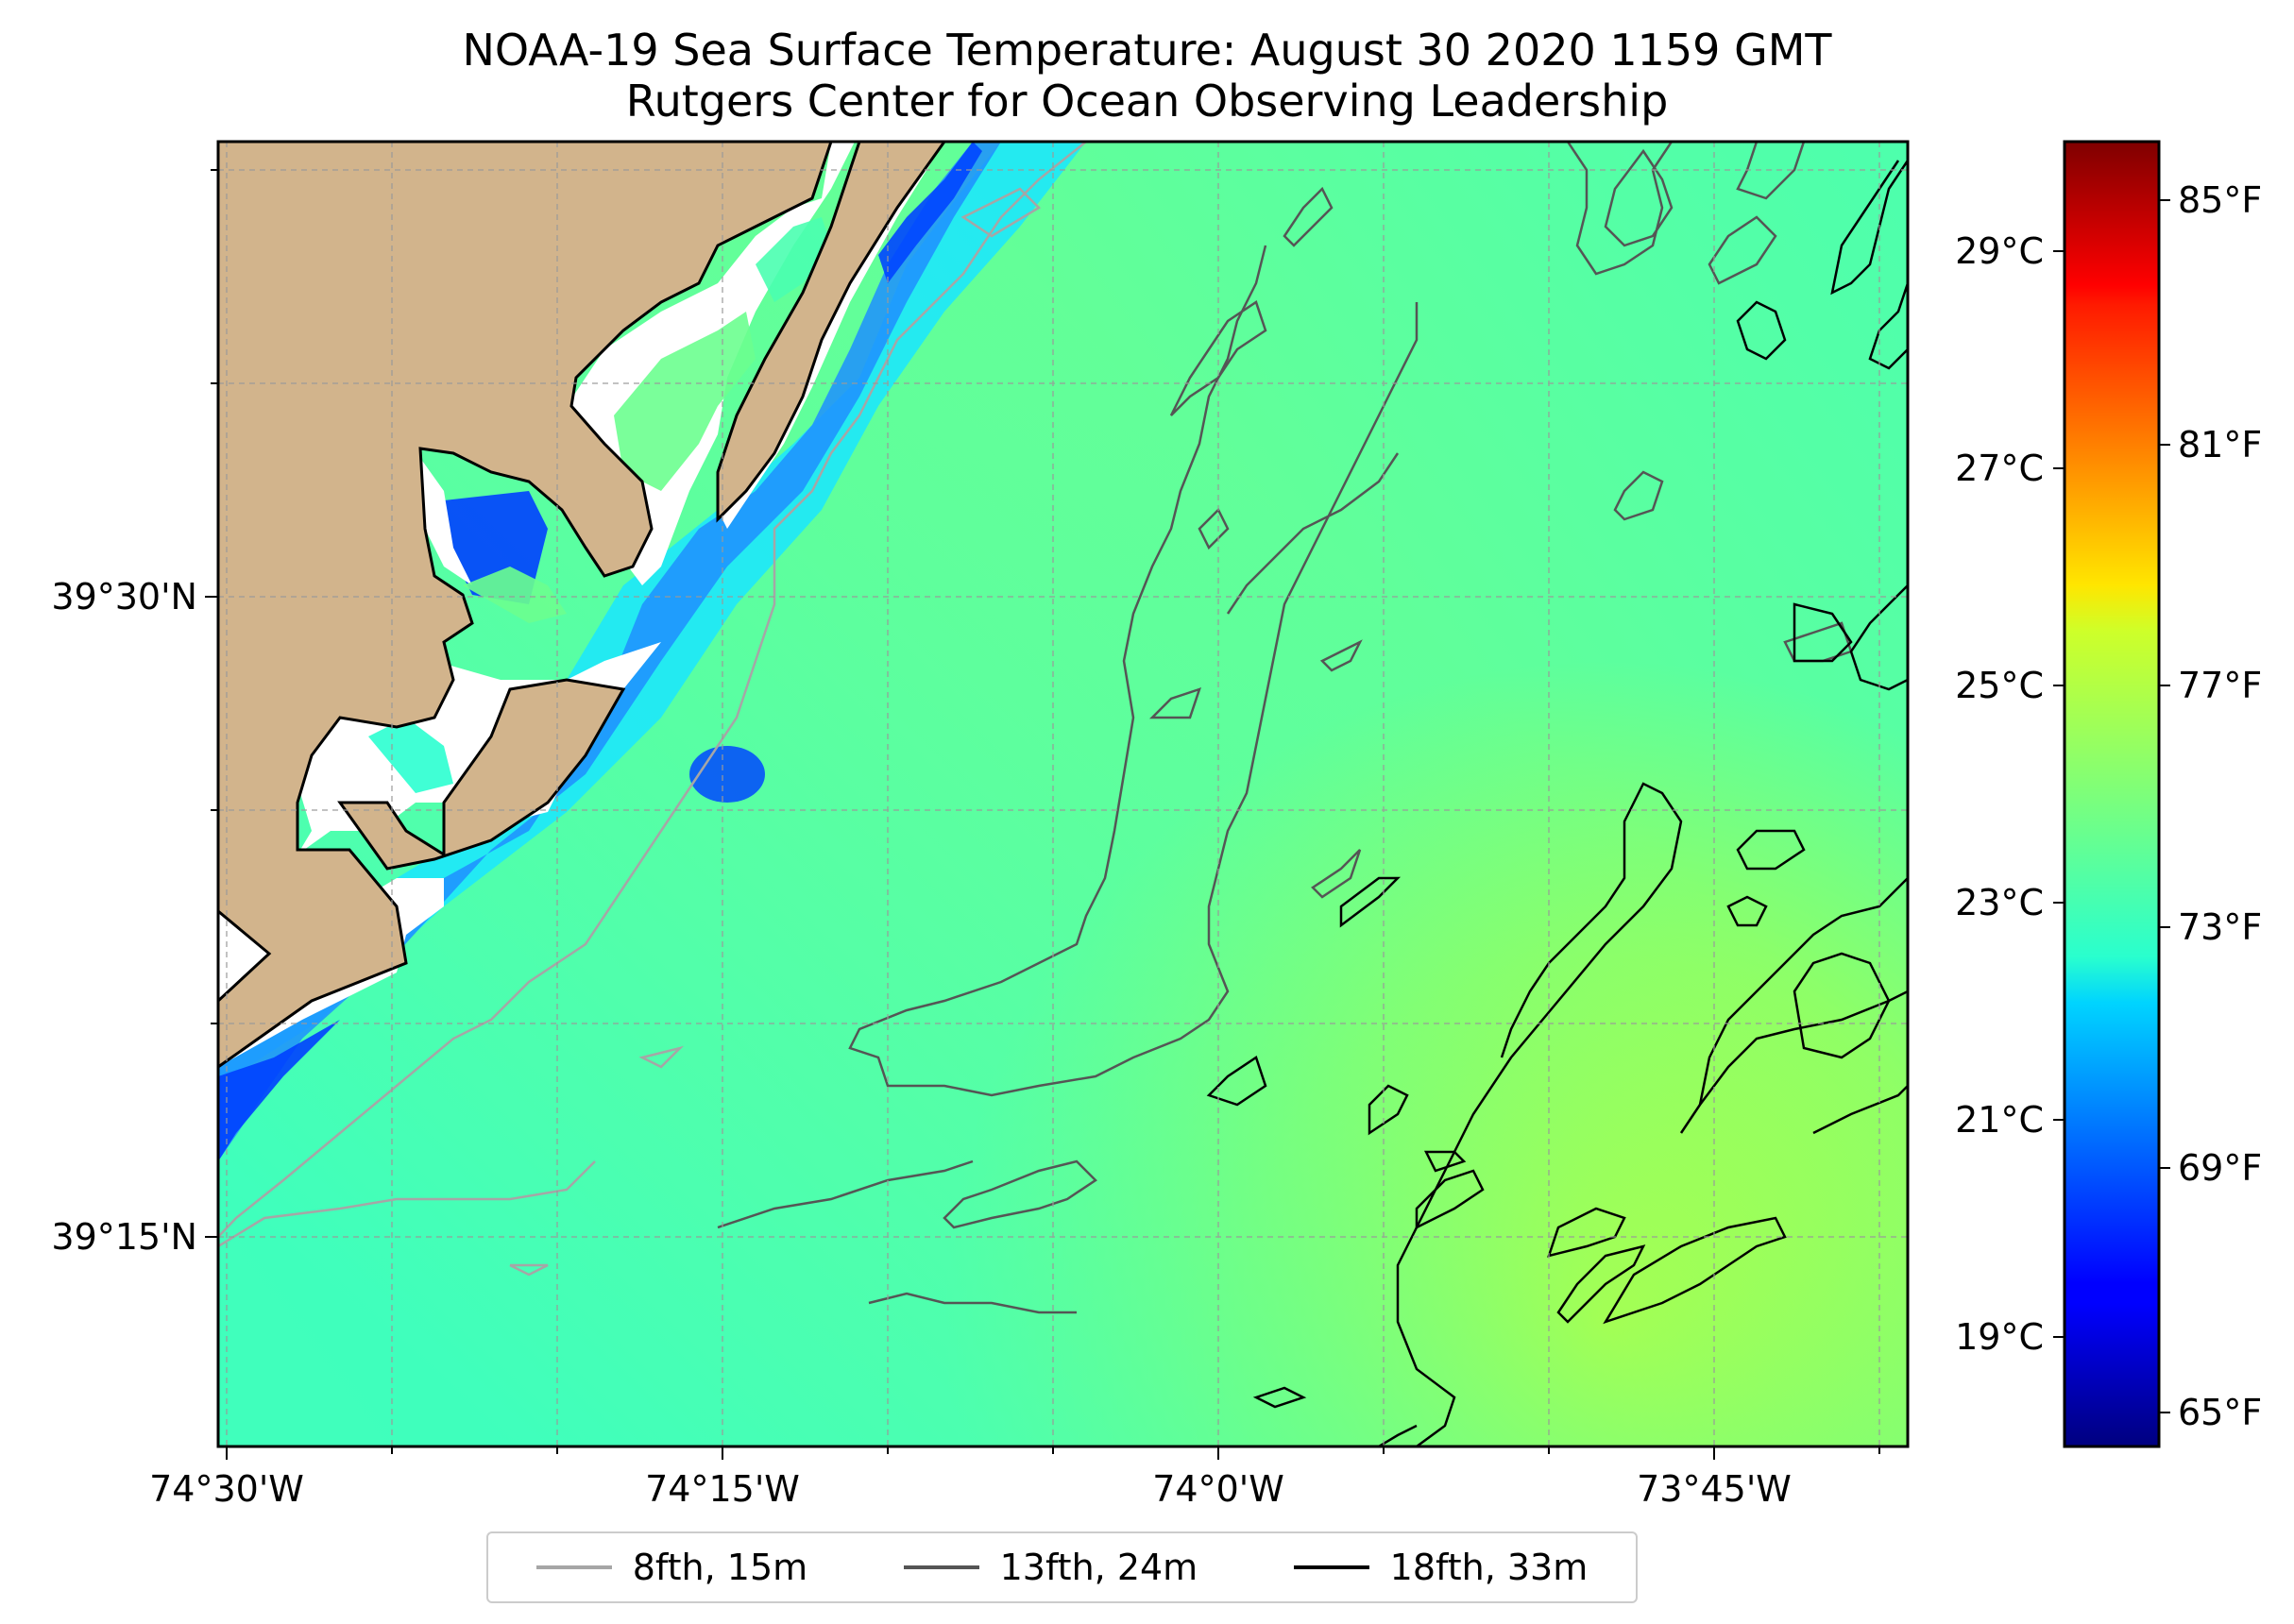  I want to click on colorbar-fahrenheit-axis: 85°F 81°F 77°F 73°F 69°F 65°F, so click(2210, 806).